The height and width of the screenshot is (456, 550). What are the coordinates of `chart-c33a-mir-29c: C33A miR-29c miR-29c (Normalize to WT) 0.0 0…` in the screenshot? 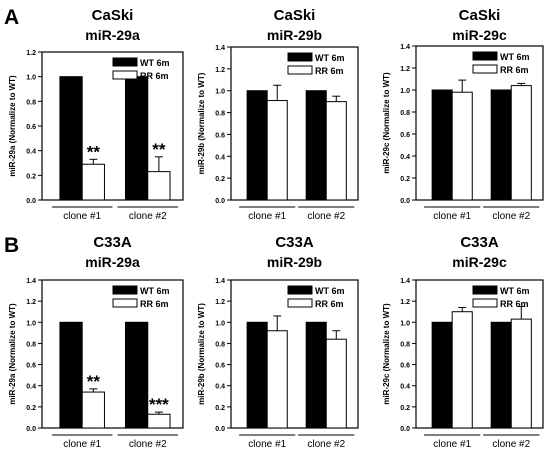 It's located at (463, 342).